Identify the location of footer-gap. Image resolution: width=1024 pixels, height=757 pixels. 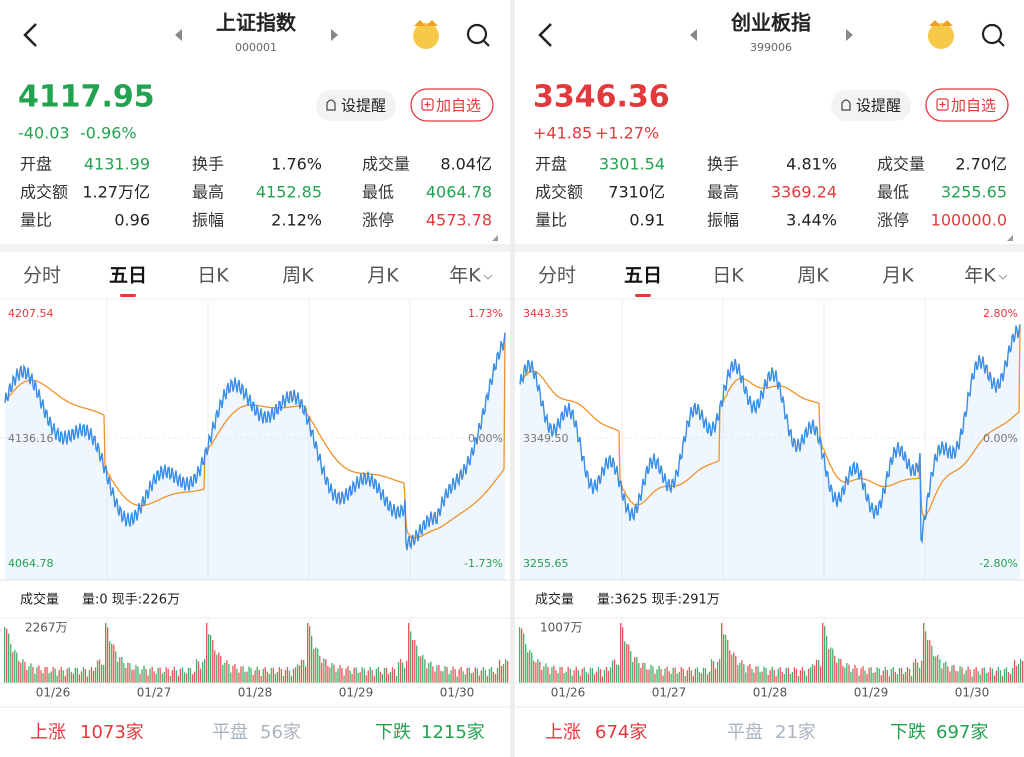
(769, 707).